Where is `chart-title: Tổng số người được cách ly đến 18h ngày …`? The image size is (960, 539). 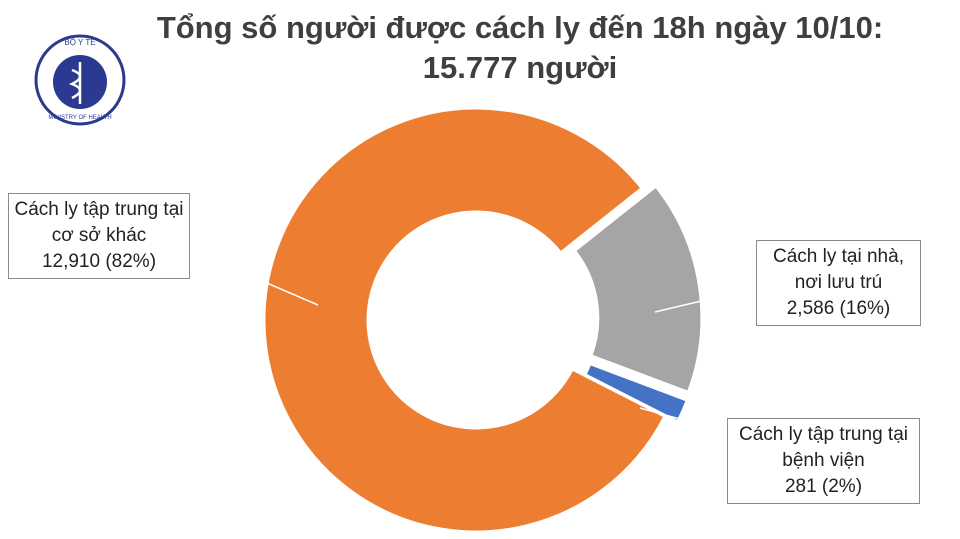 chart-title: Tổng số người được cách ly đến 18h ngày … is located at coordinates (520, 47).